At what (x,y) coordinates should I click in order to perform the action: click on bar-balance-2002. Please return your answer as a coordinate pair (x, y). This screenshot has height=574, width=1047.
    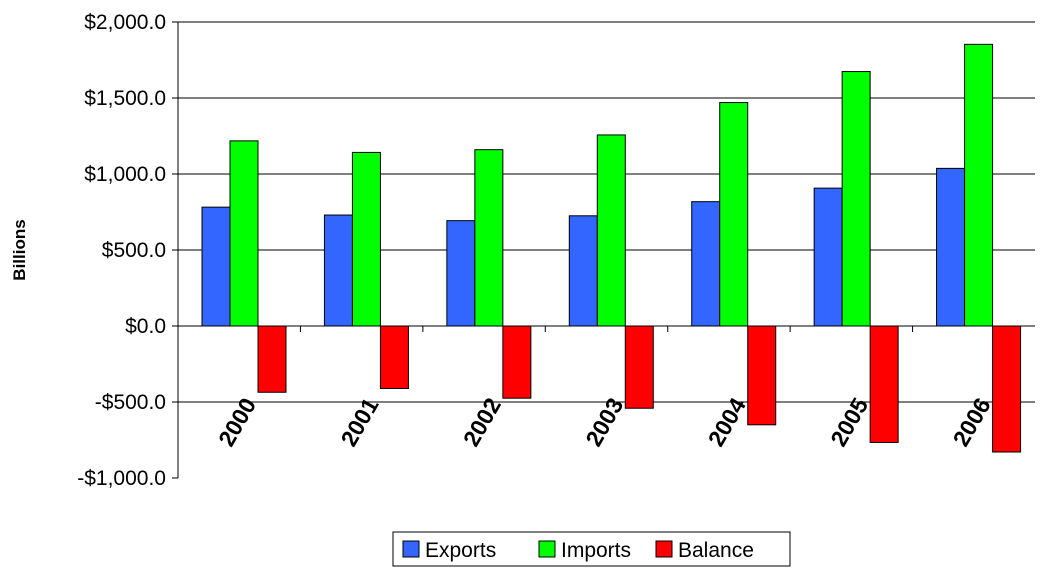
    Looking at the image, I should click on (517, 362).